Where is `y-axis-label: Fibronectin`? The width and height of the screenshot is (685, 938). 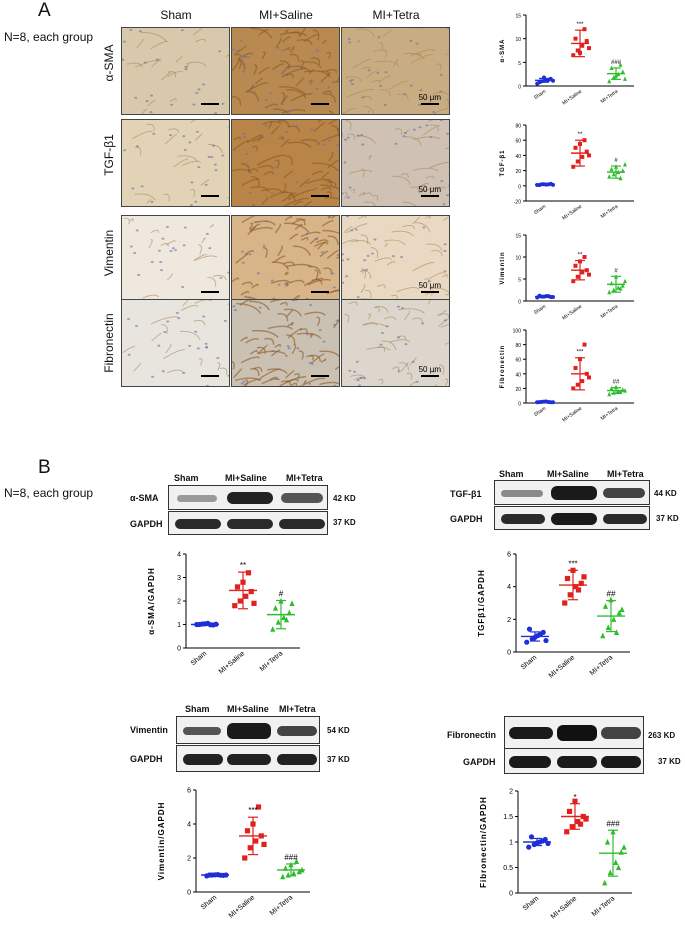 y-axis-label: Fibronectin is located at coordinates (503, 367).